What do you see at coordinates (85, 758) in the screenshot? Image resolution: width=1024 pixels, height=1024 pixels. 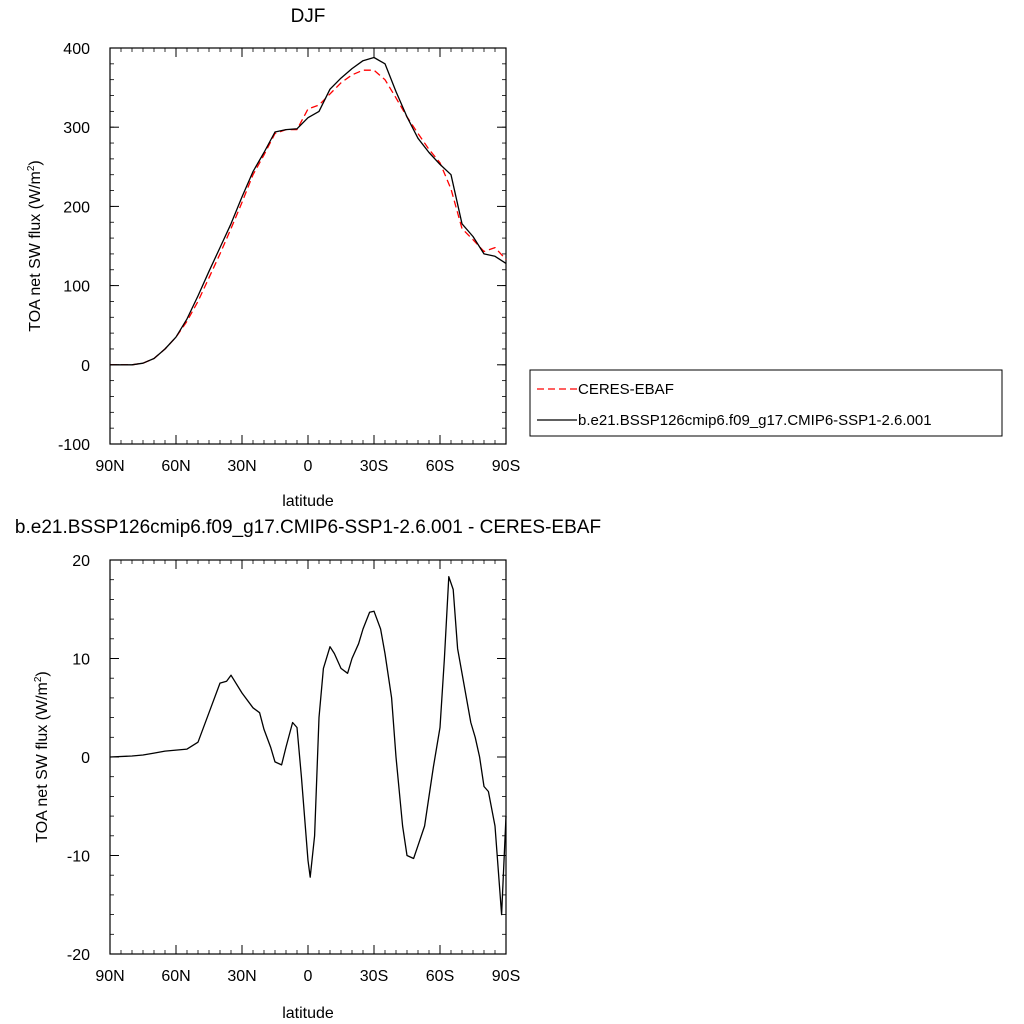 I see `bottom-y-tick-label: 0` at bounding box center [85, 758].